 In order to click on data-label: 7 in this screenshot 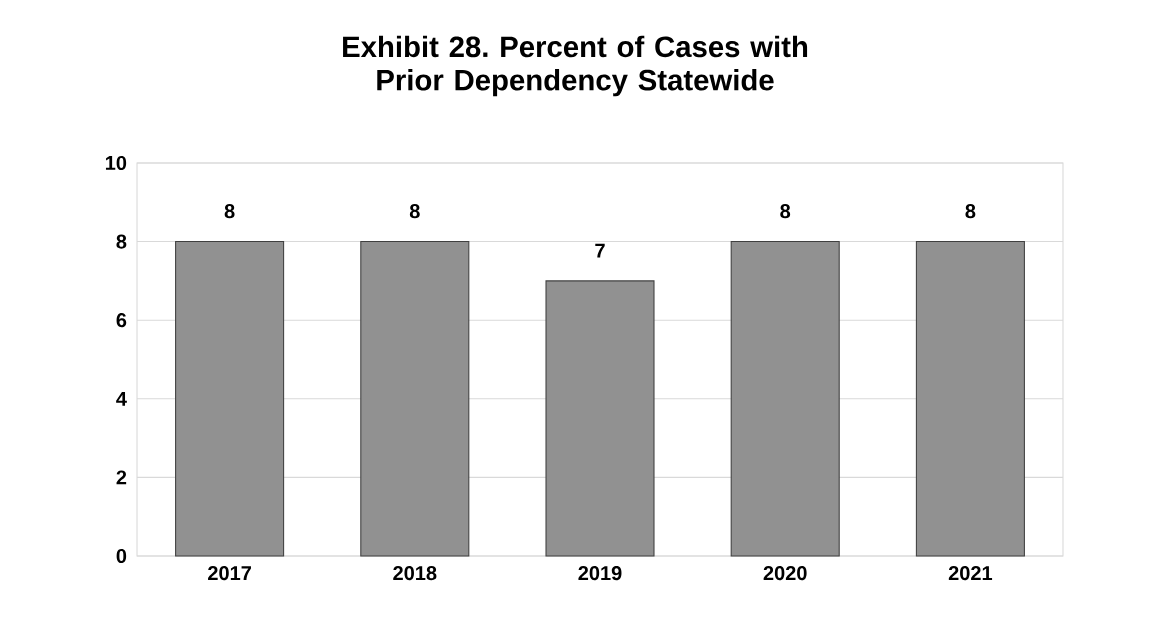, I will do `click(600, 250)`.